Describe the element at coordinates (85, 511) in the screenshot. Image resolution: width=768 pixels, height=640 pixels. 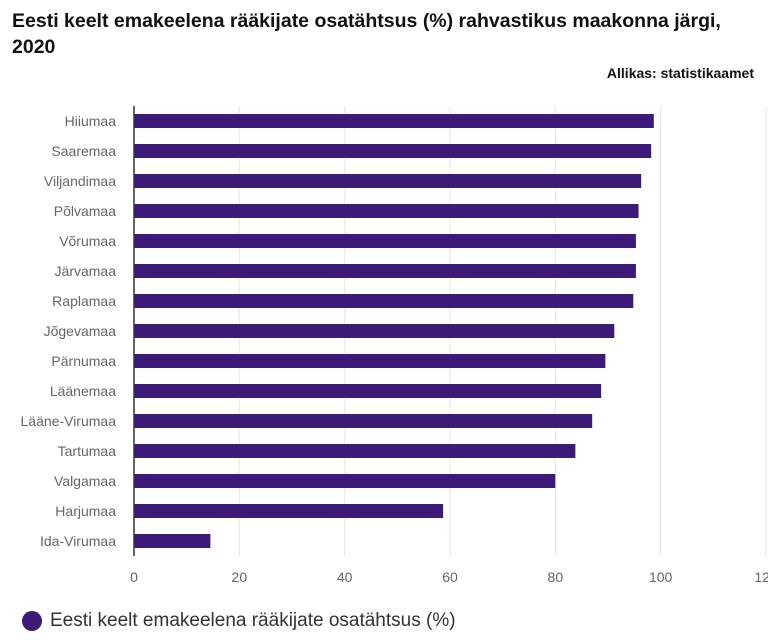
I see `category-label: Harjumaa` at that location.